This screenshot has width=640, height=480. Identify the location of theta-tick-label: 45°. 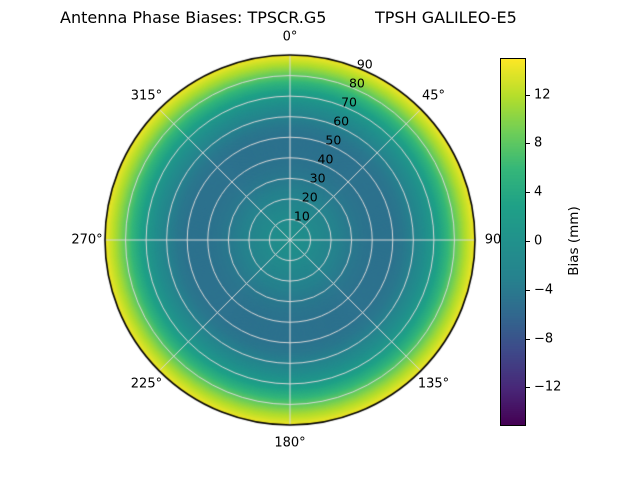
(434, 96).